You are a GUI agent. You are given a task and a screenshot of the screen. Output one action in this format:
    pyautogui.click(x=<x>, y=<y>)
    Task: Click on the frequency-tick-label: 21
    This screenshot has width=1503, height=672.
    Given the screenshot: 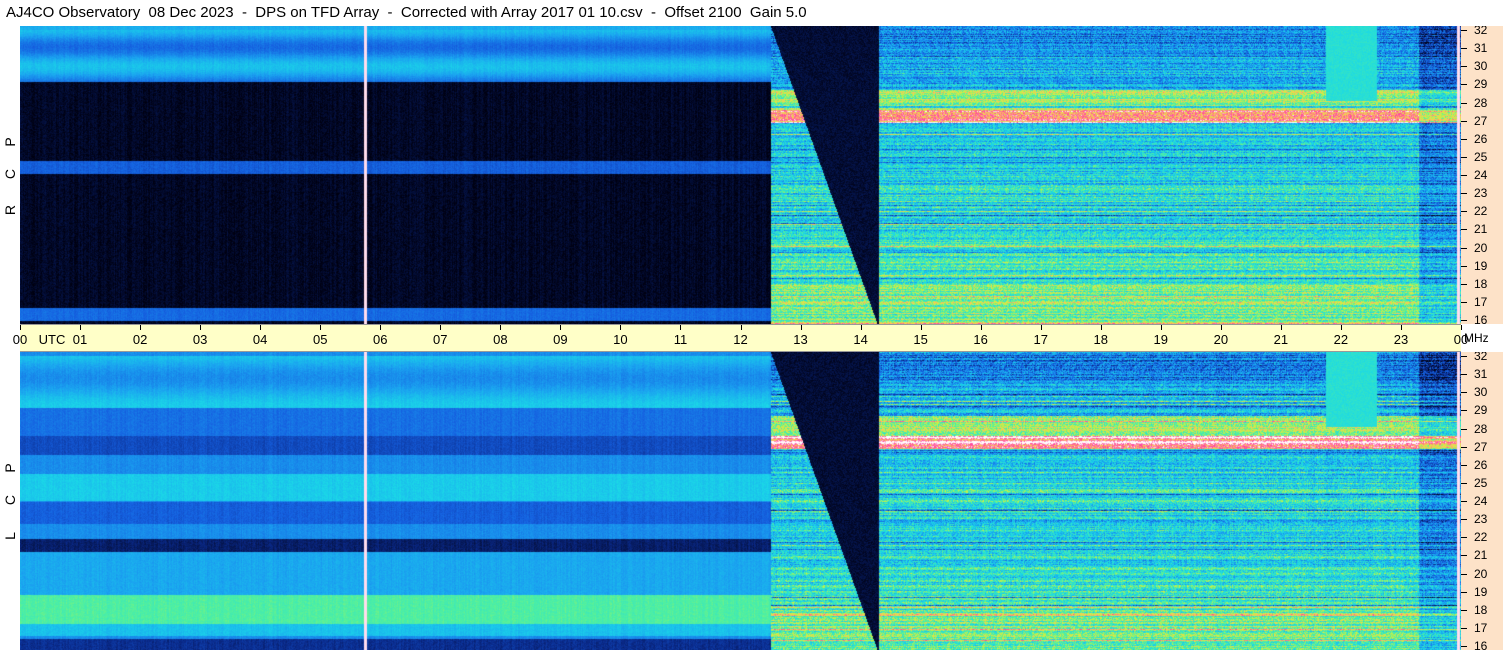 What is the action you would take?
    pyautogui.click(x=1481, y=555)
    